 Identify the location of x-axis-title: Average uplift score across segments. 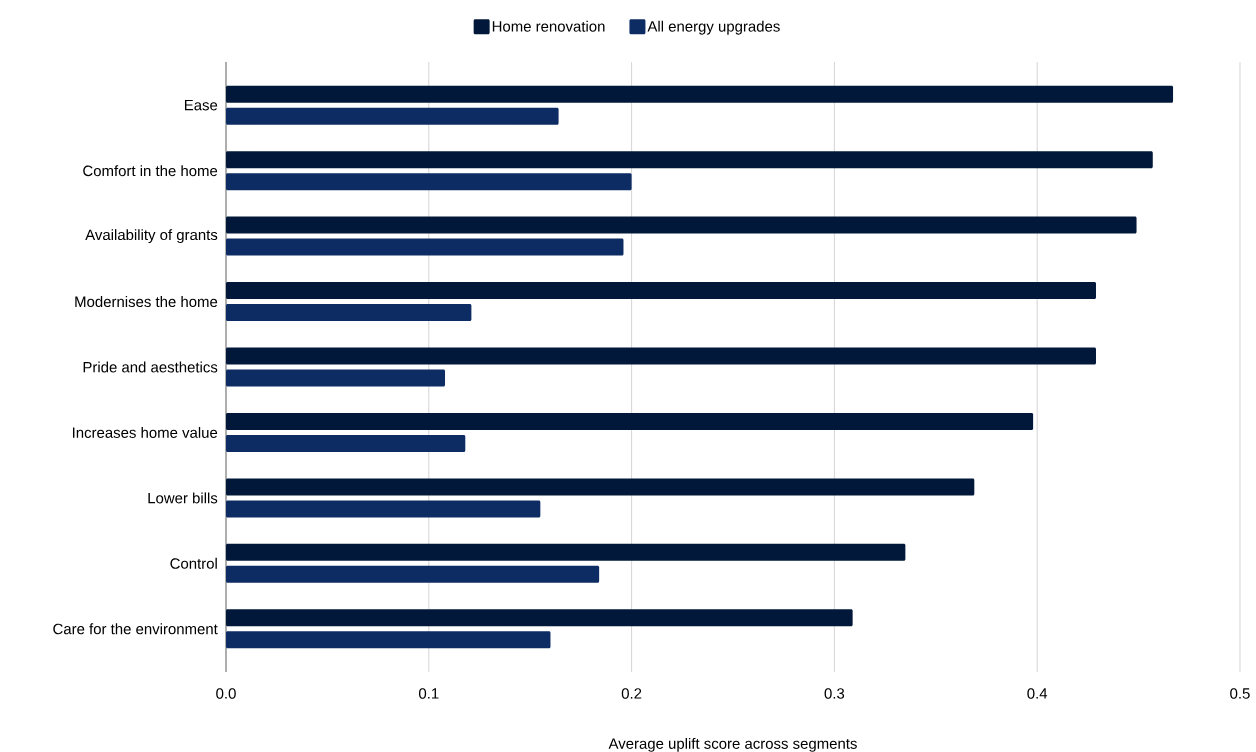
(732, 744).